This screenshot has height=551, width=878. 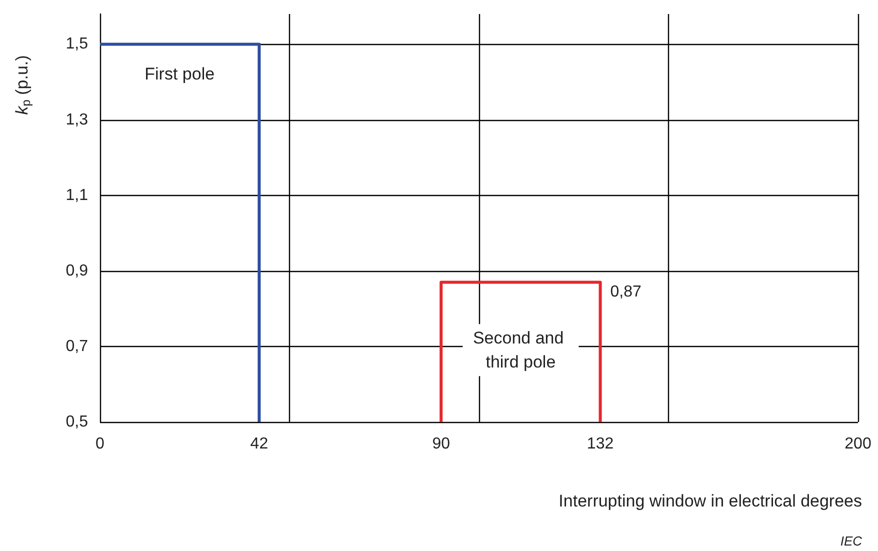 What do you see at coordinates (441, 444) in the screenshot?
I see `x-tick-label: 90` at bounding box center [441, 444].